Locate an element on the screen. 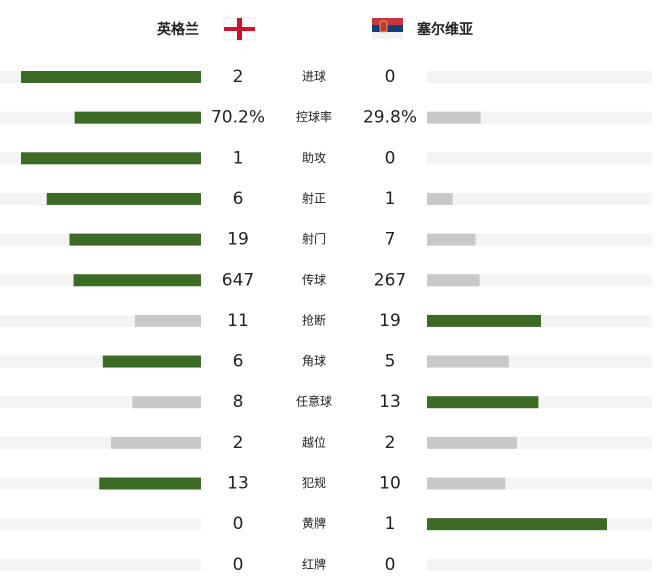 This screenshot has width=660, height=587. stat-label: 黄牌 is located at coordinates (314, 524).